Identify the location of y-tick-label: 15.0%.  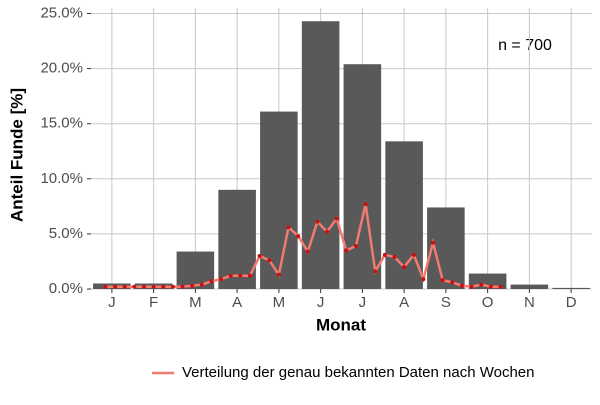
(61, 123).